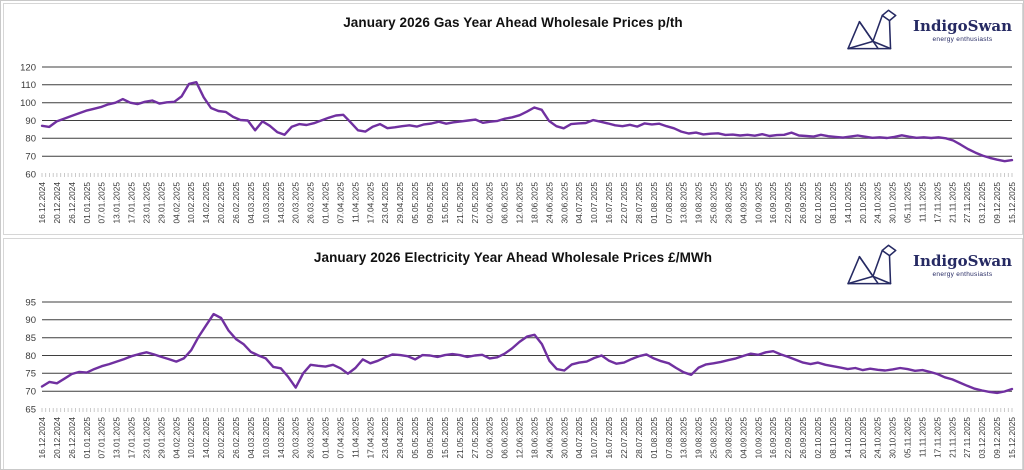 This screenshot has height=470, width=1024. I want to click on svg-text: 16.09.2025, so click(773, 438).